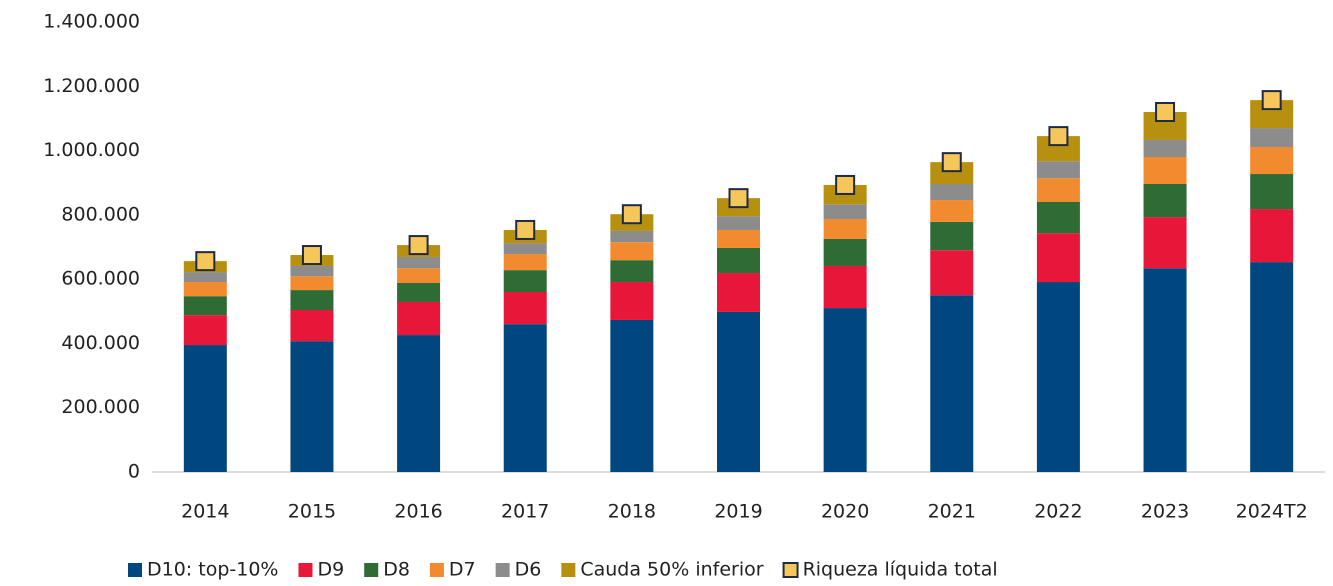 This screenshot has width=1333, height=586. I want to click on legend-label: Cauda 50% inferior, so click(671, 570).